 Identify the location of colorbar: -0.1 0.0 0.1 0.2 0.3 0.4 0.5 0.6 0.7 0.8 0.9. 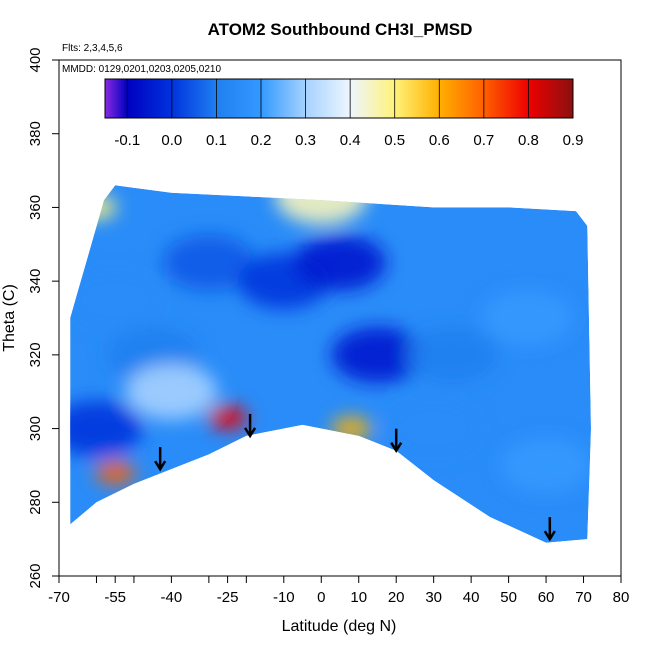
(344, 113).